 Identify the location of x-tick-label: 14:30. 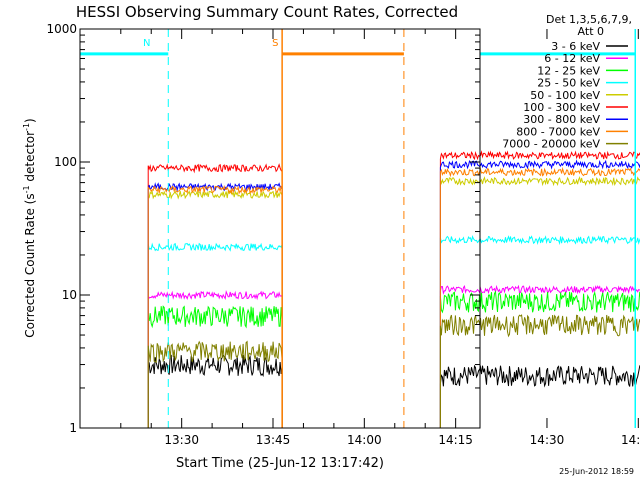
(547, 440).